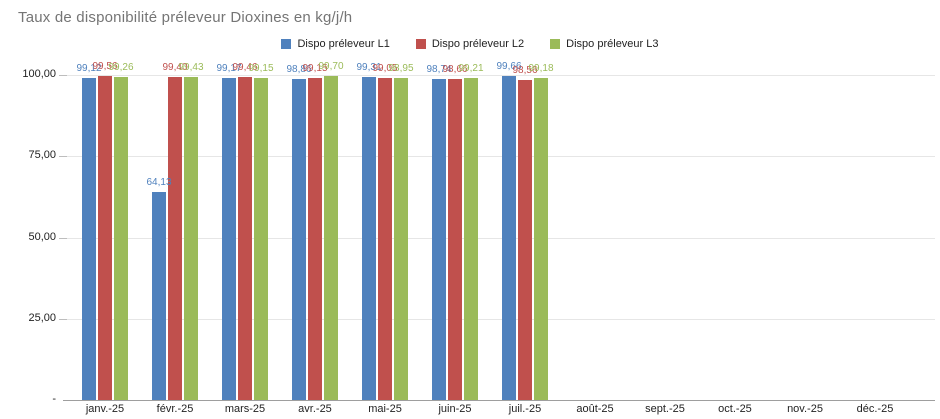 Image resolution: width=940 pixels, height=419 pixels. What do you see at coordinates (191, 67) in the screenshot?
I see `bar-value-label: 99,43` at bounding box center [191, 67].